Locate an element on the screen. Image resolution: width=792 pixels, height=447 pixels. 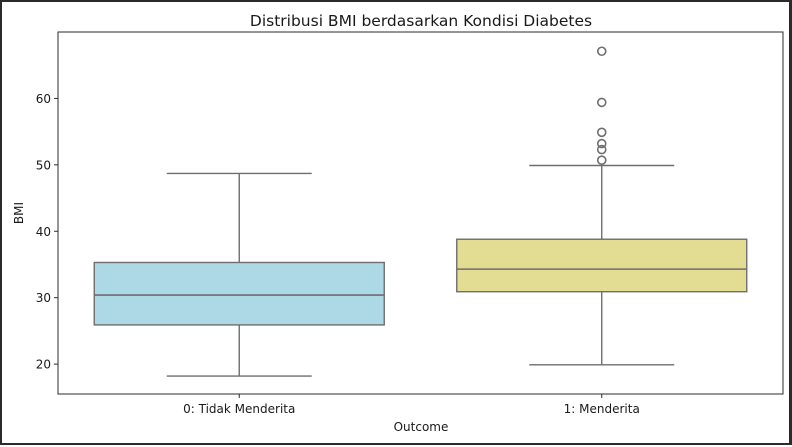
y-tick-label: 30 is located at coordinates (43, 298).